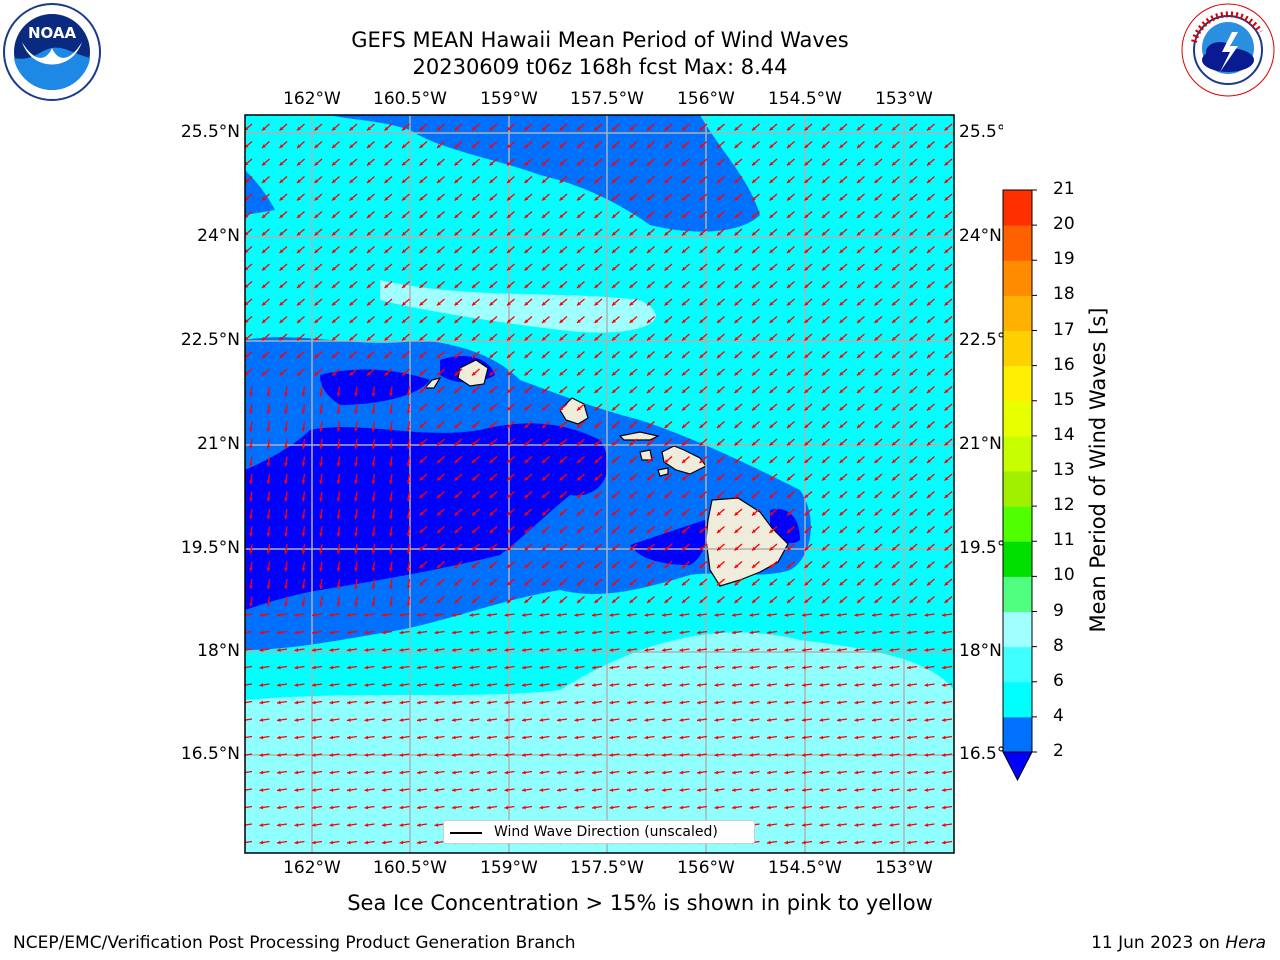 This screenshot has height=960, width=1280. I want to click on island-molokai, so click(639, 436).